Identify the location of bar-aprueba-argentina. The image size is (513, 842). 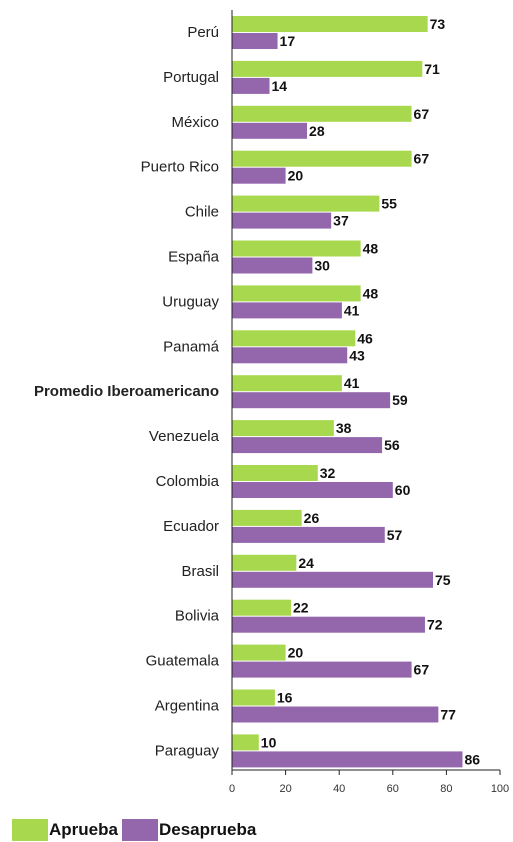
(253, 697).